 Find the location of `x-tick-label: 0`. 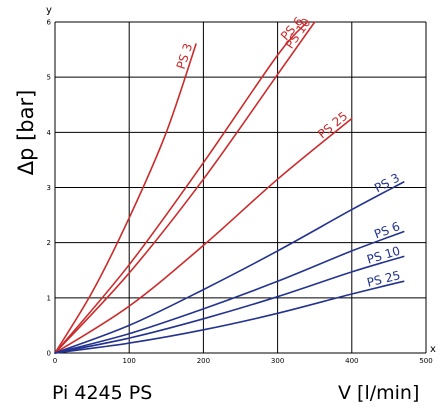

x-tick-label: 0 is located at coordinates (55, 361).